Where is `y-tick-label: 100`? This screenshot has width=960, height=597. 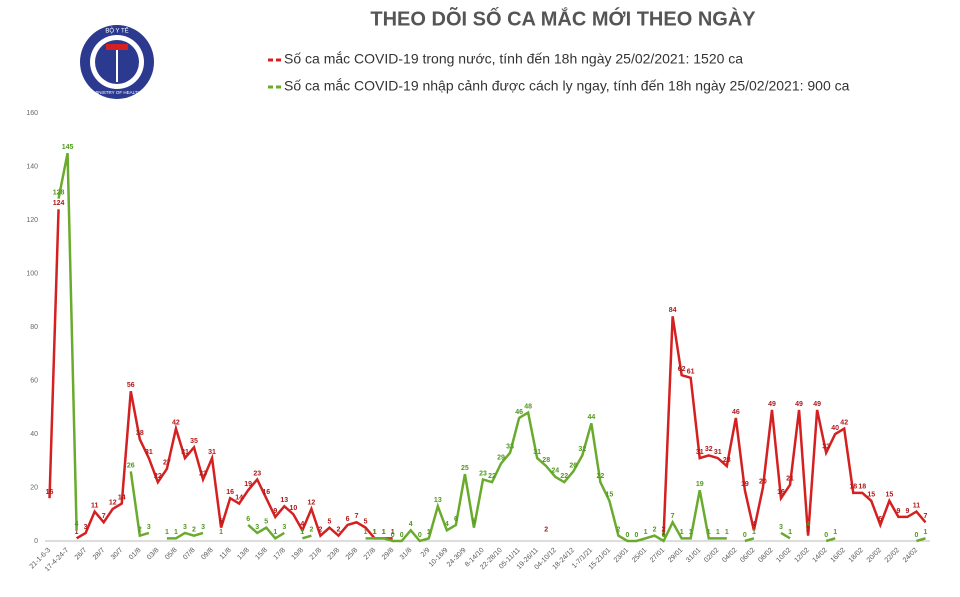 y-tick-label: 100 is located at coordinates (32, 273).